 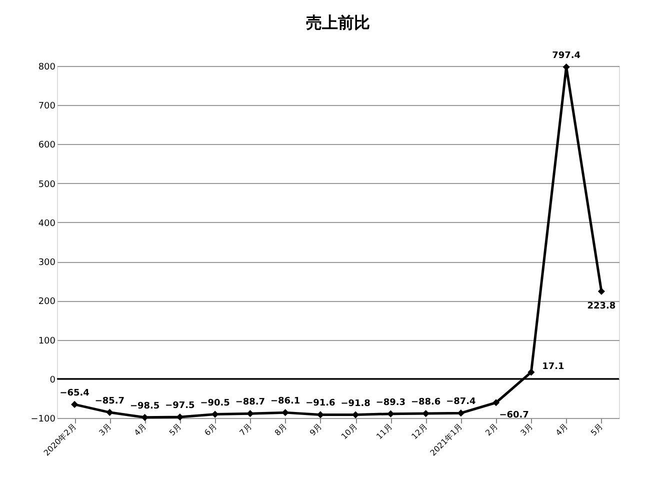 What do you see at coordinates (47, 263) in the screenshot?
I see `y-tick-label: 300` at bounding box center [47, 263].